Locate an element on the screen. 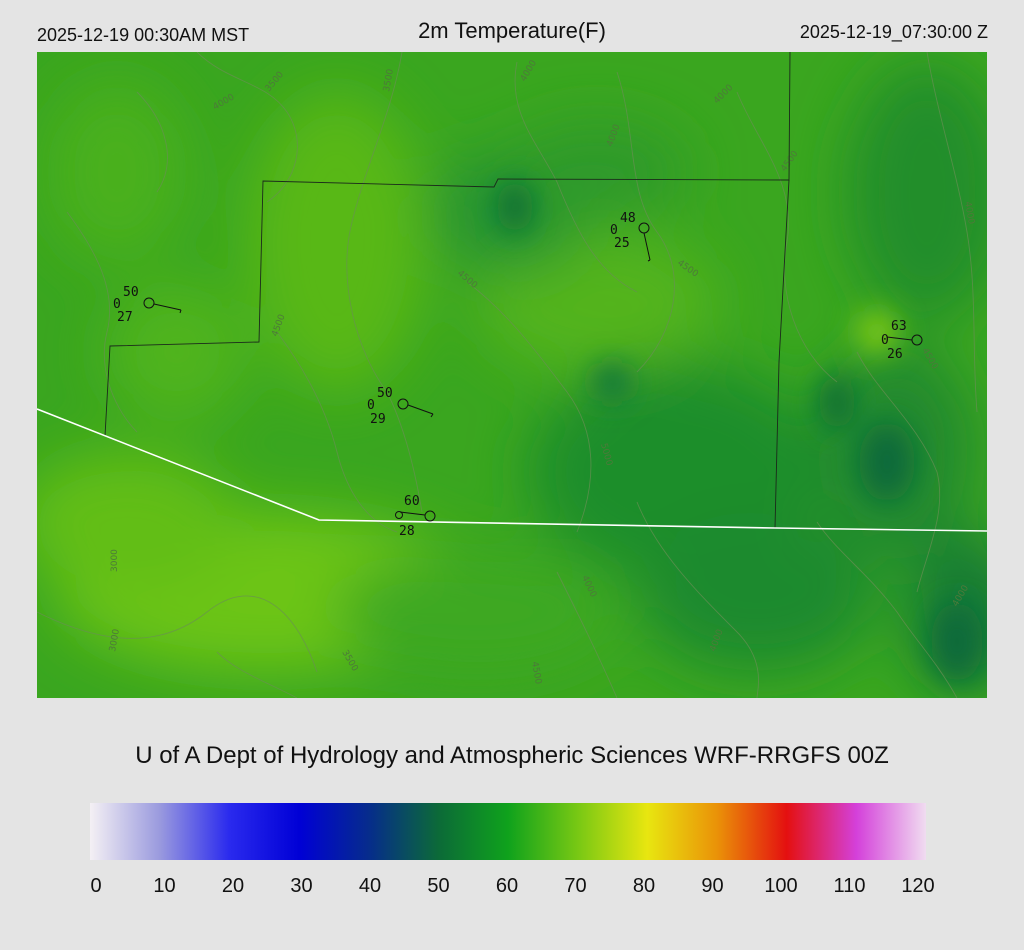 The height and width of the screenshot is (950, 1024). station-dewpoint: 26 is located at coordinates (895, 354).